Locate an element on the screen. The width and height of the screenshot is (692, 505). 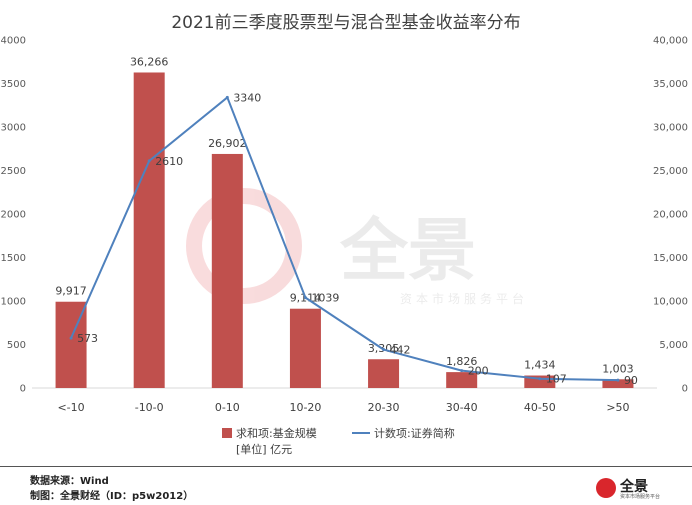
bar-data-label: 1,826 is located at coordinates (462, 361).